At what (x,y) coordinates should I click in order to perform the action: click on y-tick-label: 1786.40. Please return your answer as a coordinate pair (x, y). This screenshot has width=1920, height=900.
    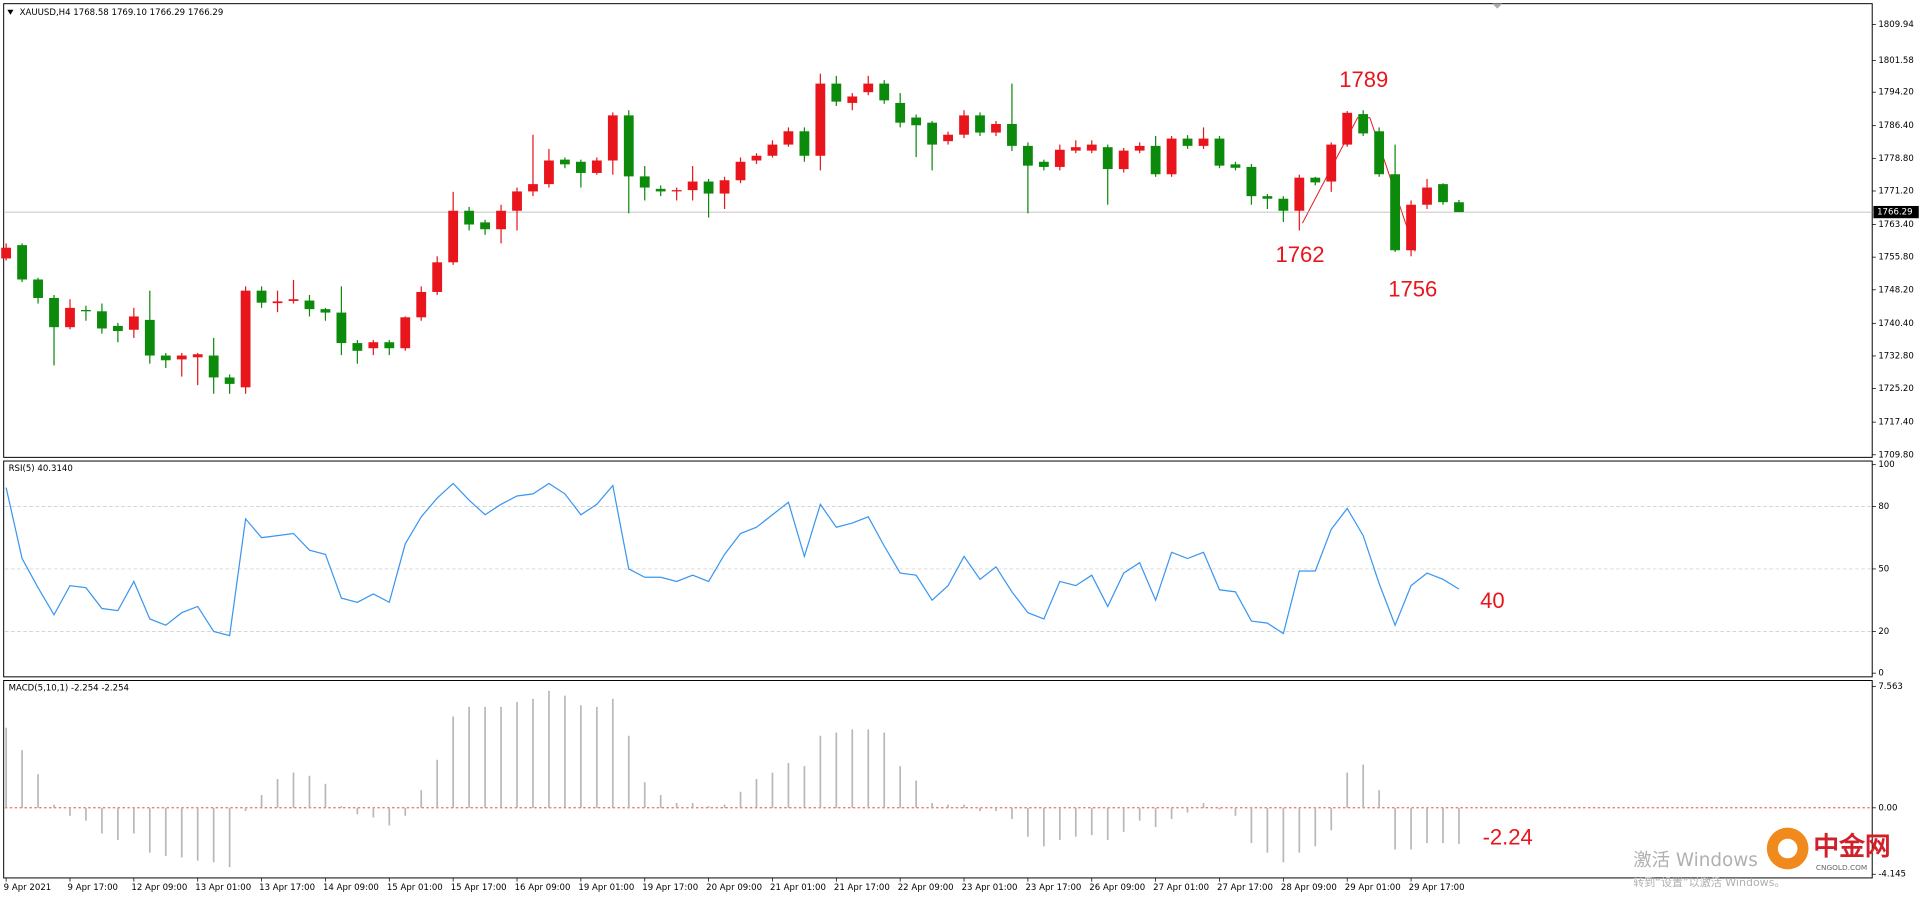
    Looking at the image, I should click on (1895, 126).